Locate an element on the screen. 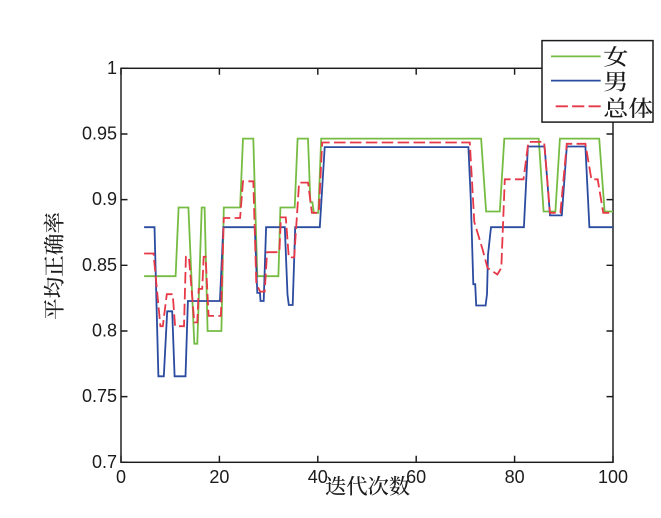 The width and height of the screenshot is (661, 518). svg-text: 1 is located at coordinates (112, 68).